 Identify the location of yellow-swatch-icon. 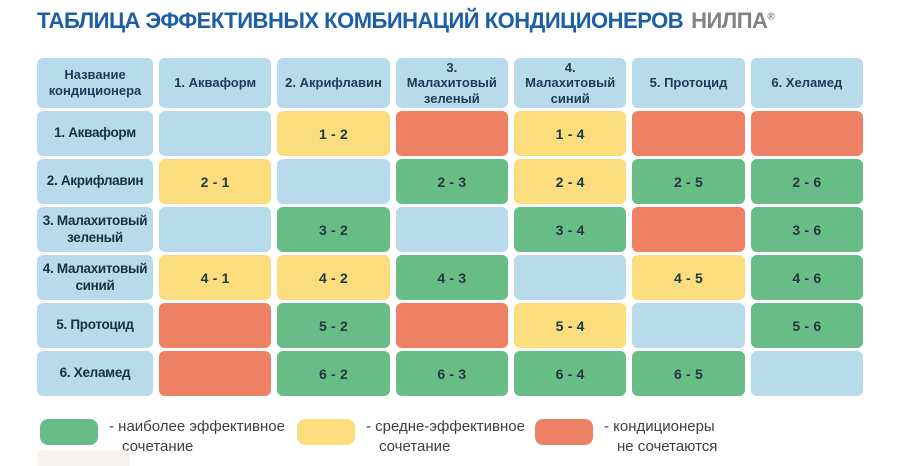
(326, 432).